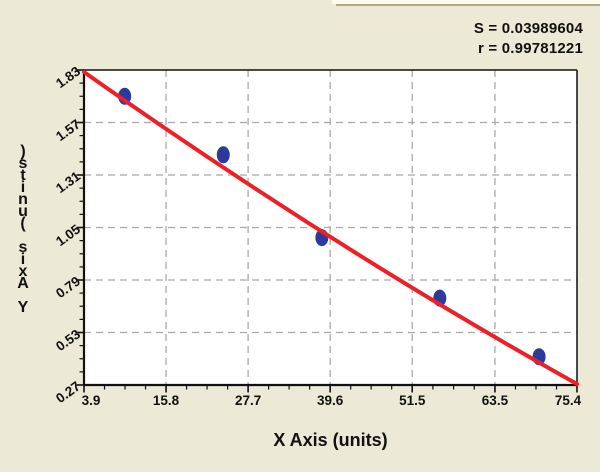 The image size is (600, 472). I want to click on x-tick-label: 27.7, so click(248, 400).